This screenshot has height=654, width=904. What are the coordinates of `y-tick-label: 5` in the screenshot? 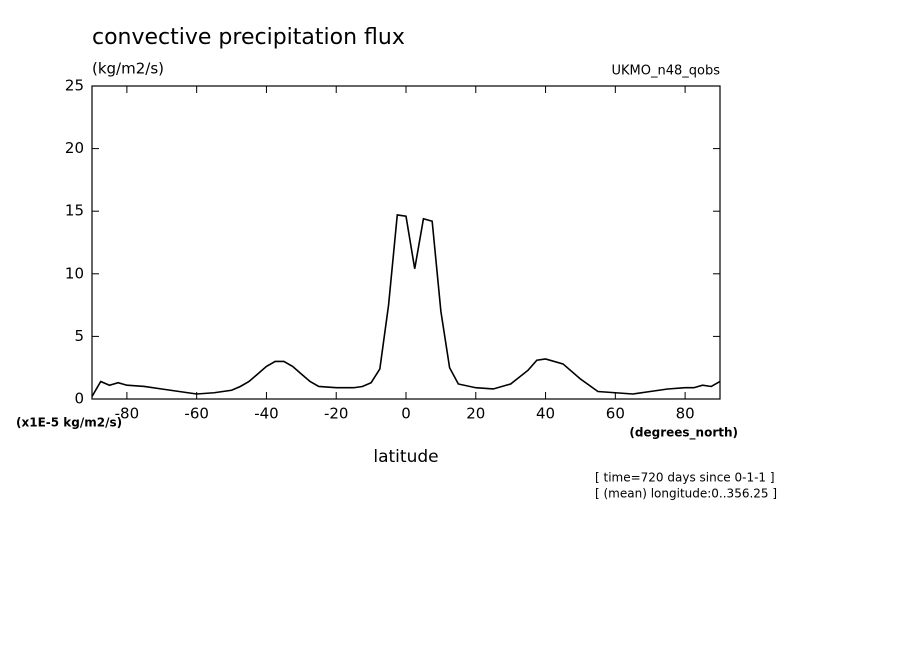 It's located at (79, 336).